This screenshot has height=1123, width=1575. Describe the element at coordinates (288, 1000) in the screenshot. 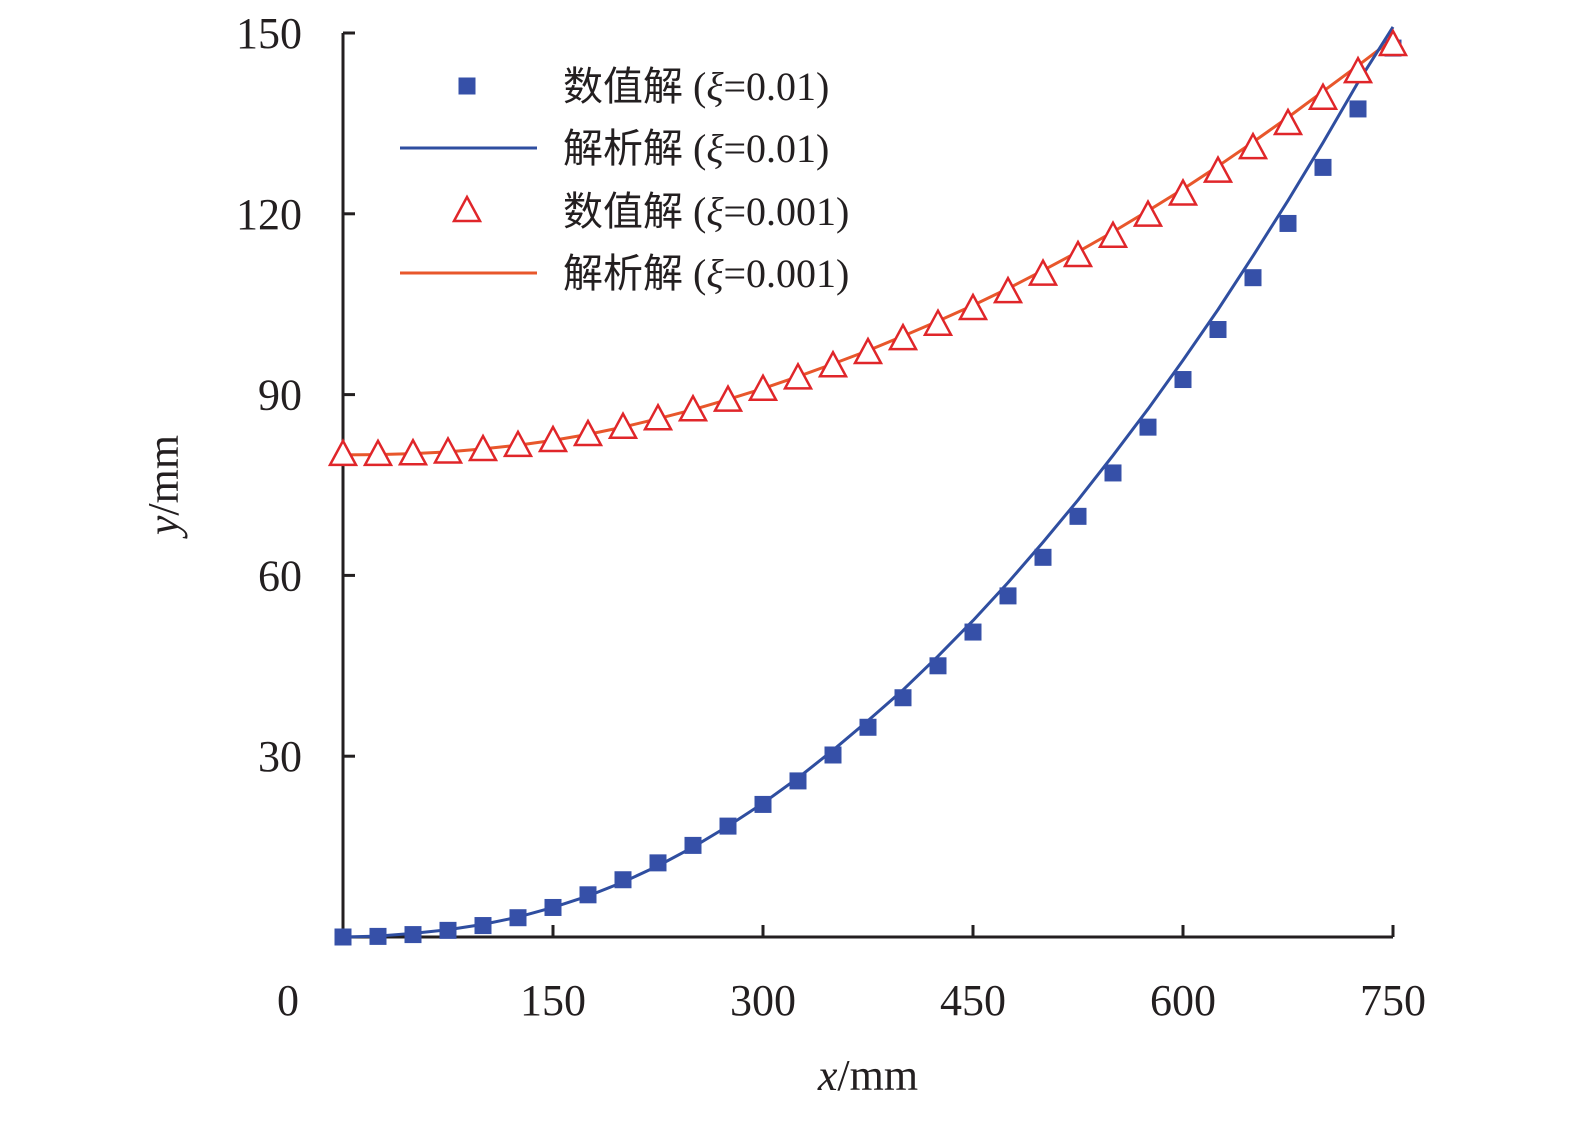

I see `x-tick-label: 0` at that location.